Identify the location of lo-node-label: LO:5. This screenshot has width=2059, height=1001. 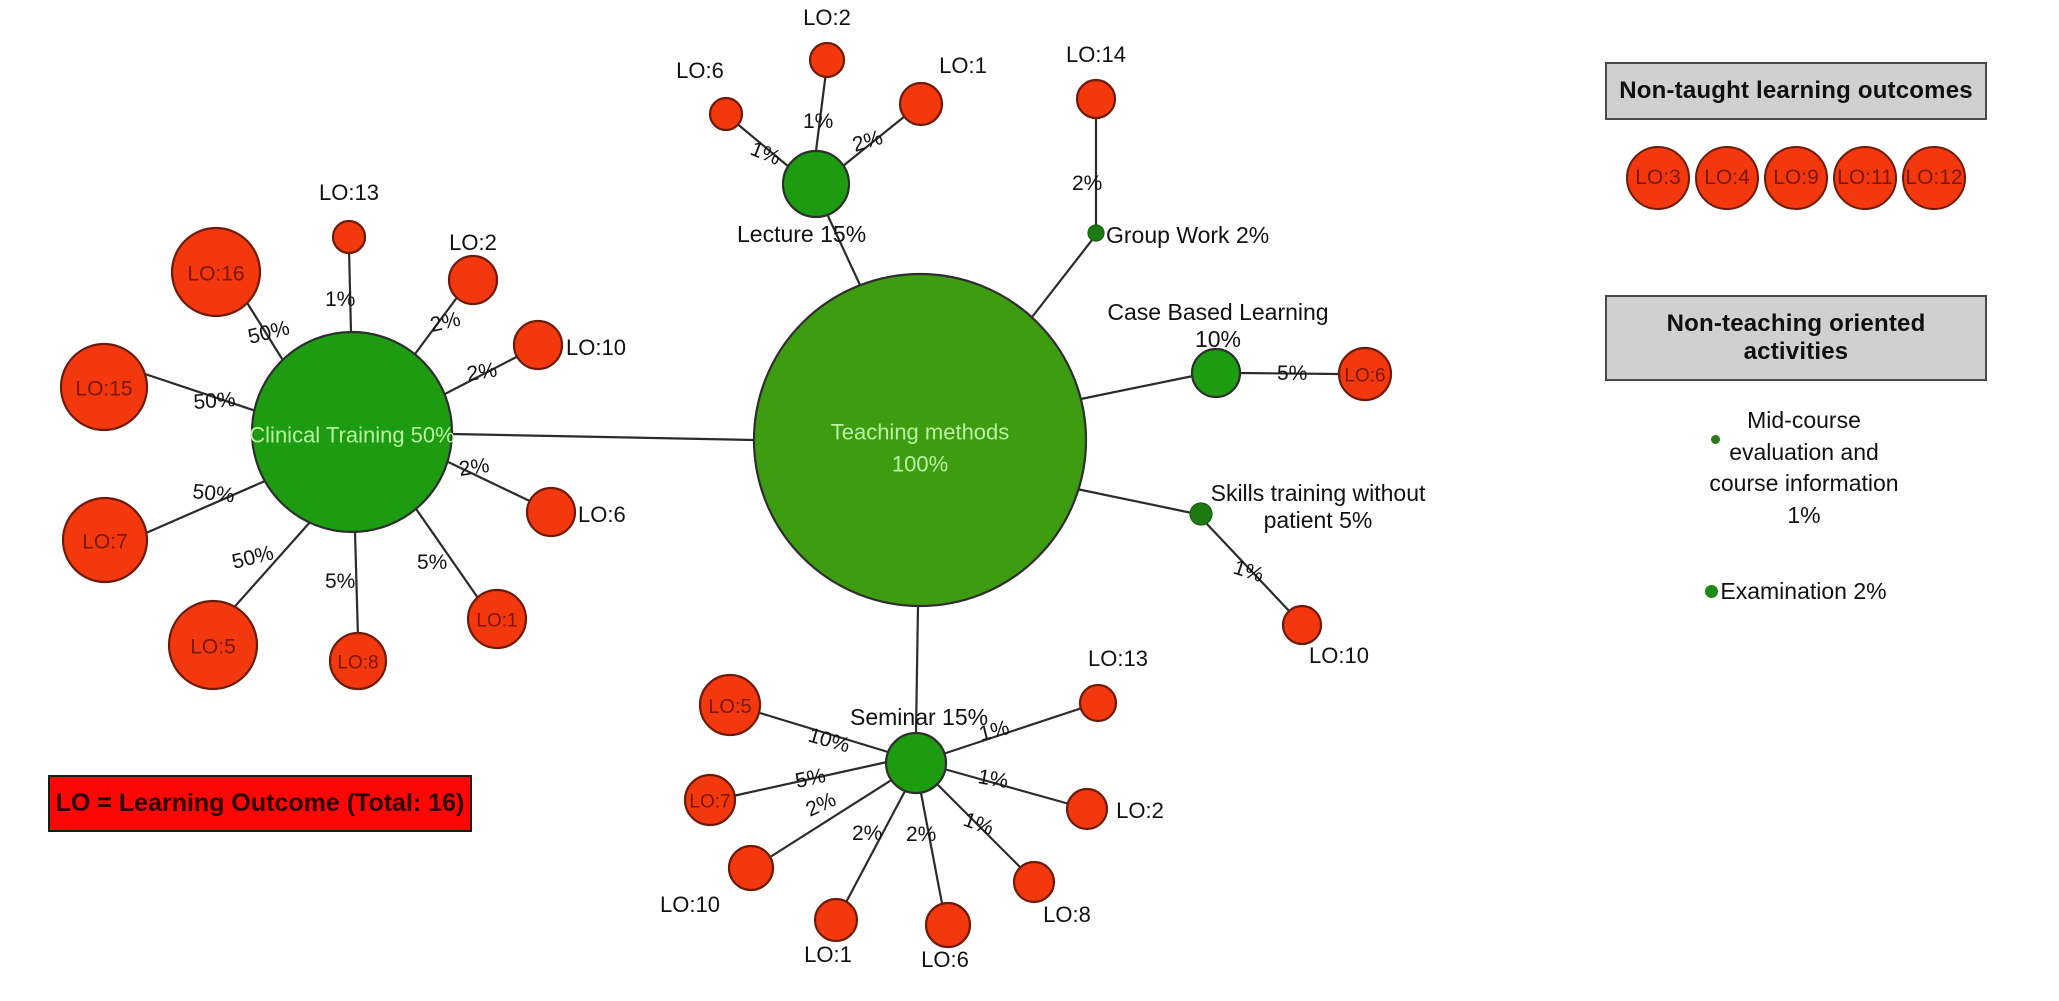
(729, 707).